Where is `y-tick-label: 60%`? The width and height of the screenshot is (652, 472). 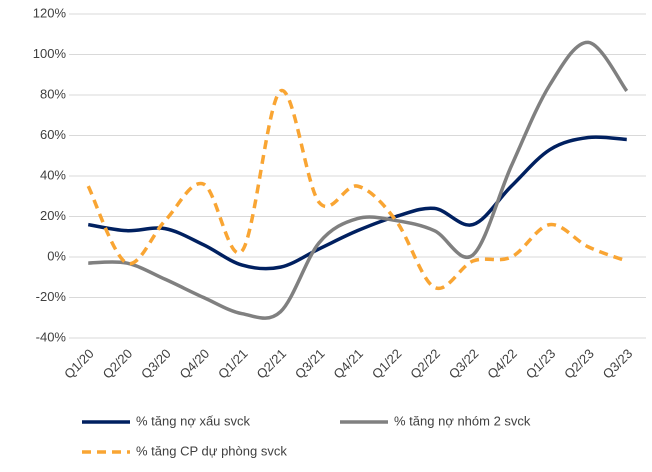 y-tick-label: 60% is located at coordinates (53, 134).